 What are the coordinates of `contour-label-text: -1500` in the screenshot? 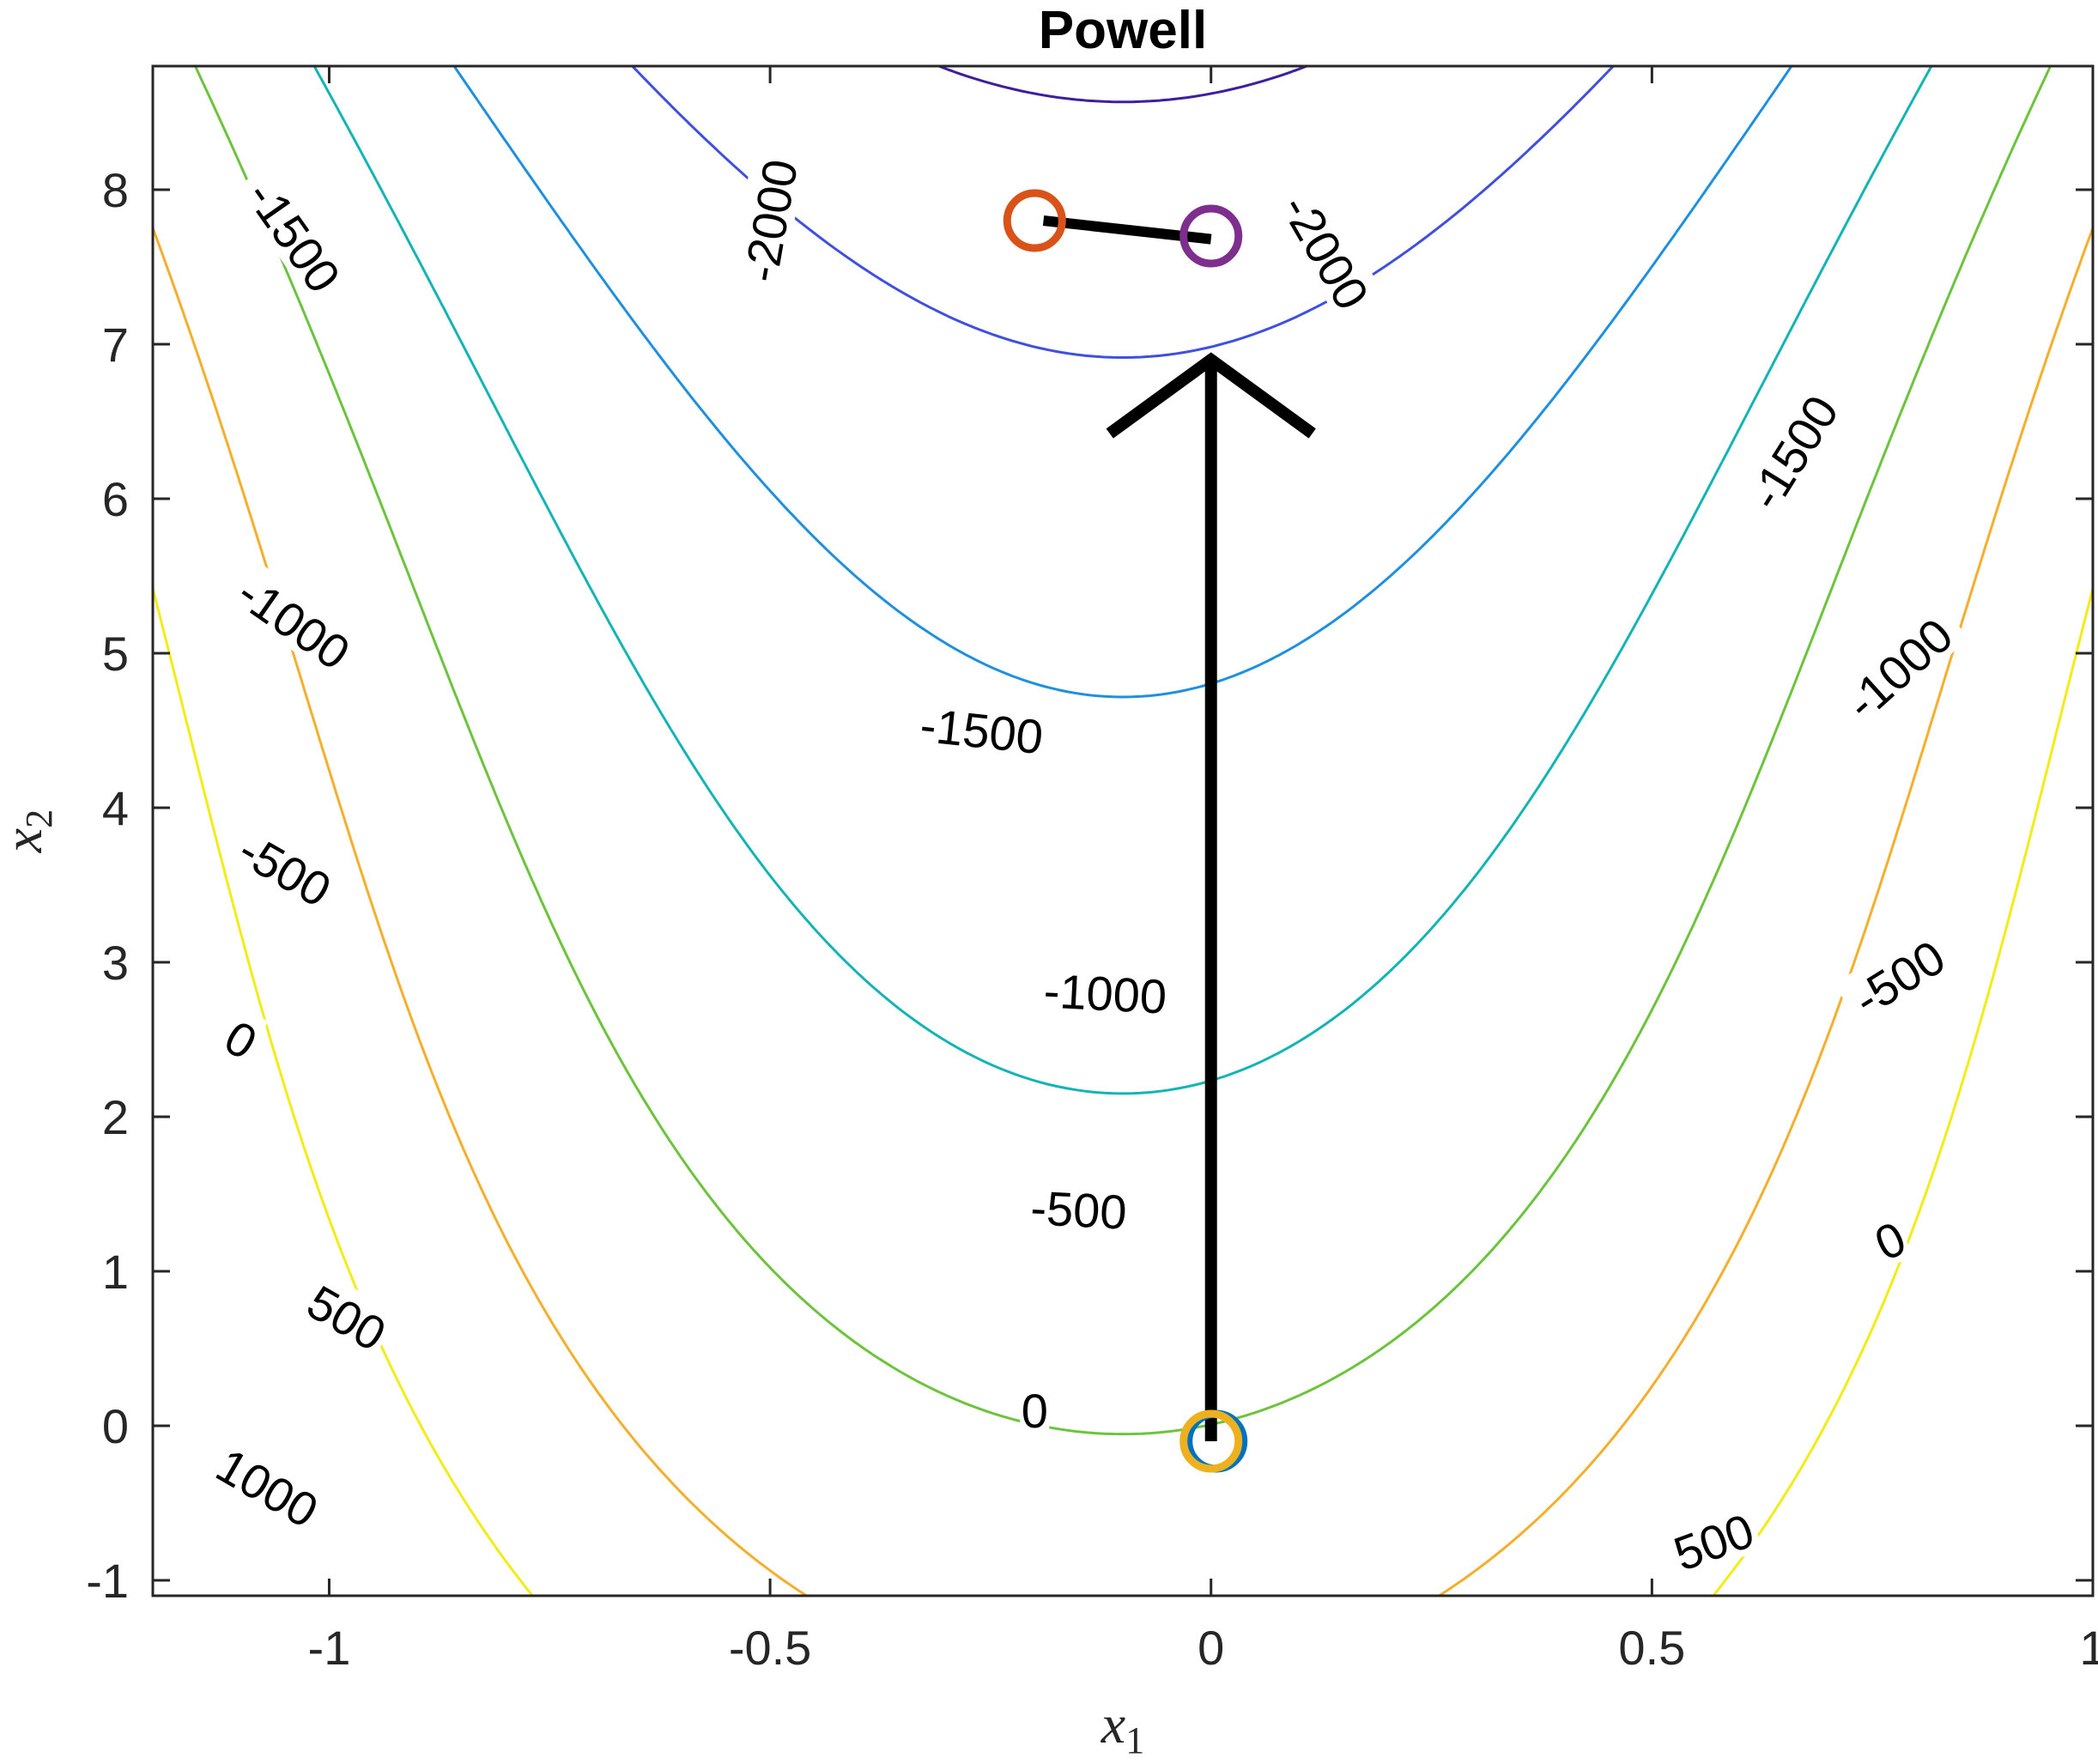 It's located at (982, 731).